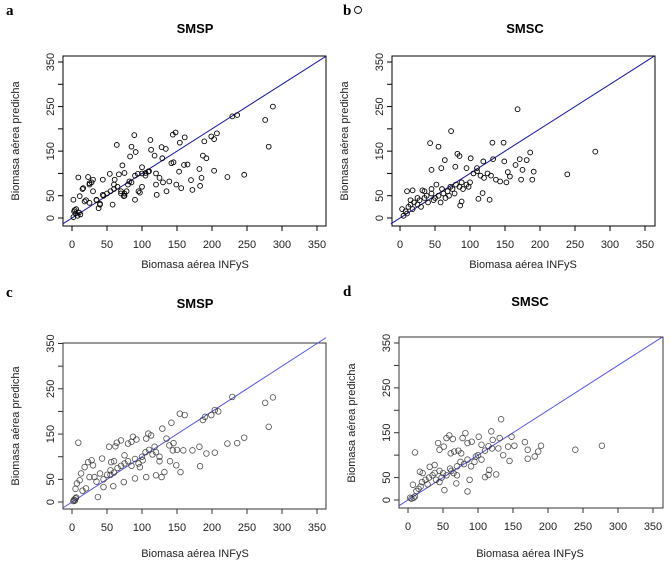 Image resolution: width=671 pixels, height=565 pixels. What do you see at coordinates (142, 245) in the screenshot?
I see `x-tick-label: 100` at bounding box center [142, 245].